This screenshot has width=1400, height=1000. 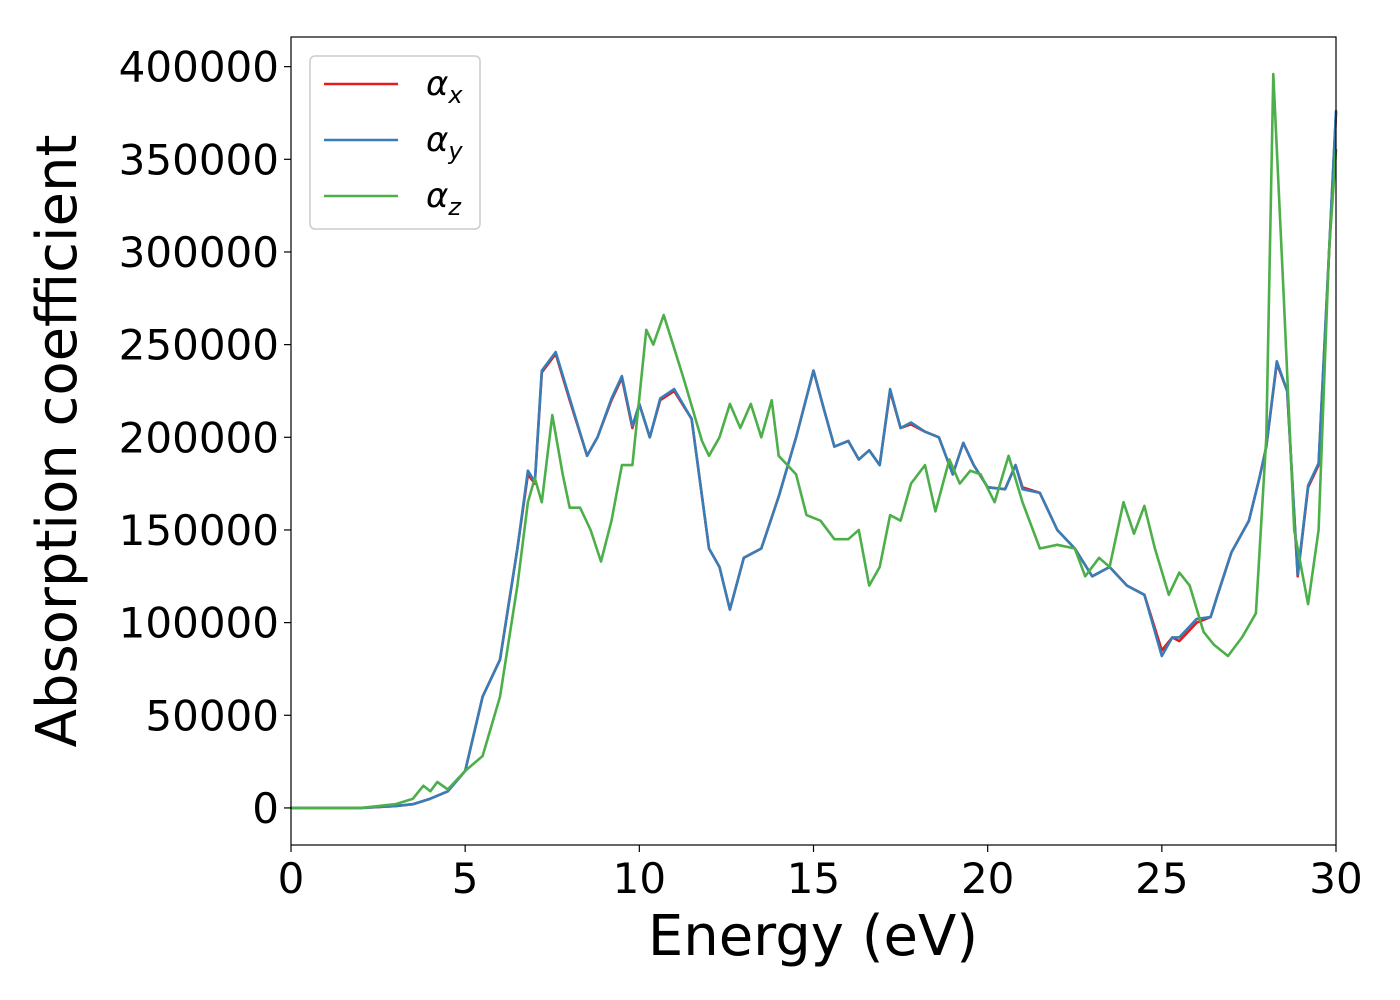 I want to click on y-tick-label: 350000, so click(x=199, y=159).